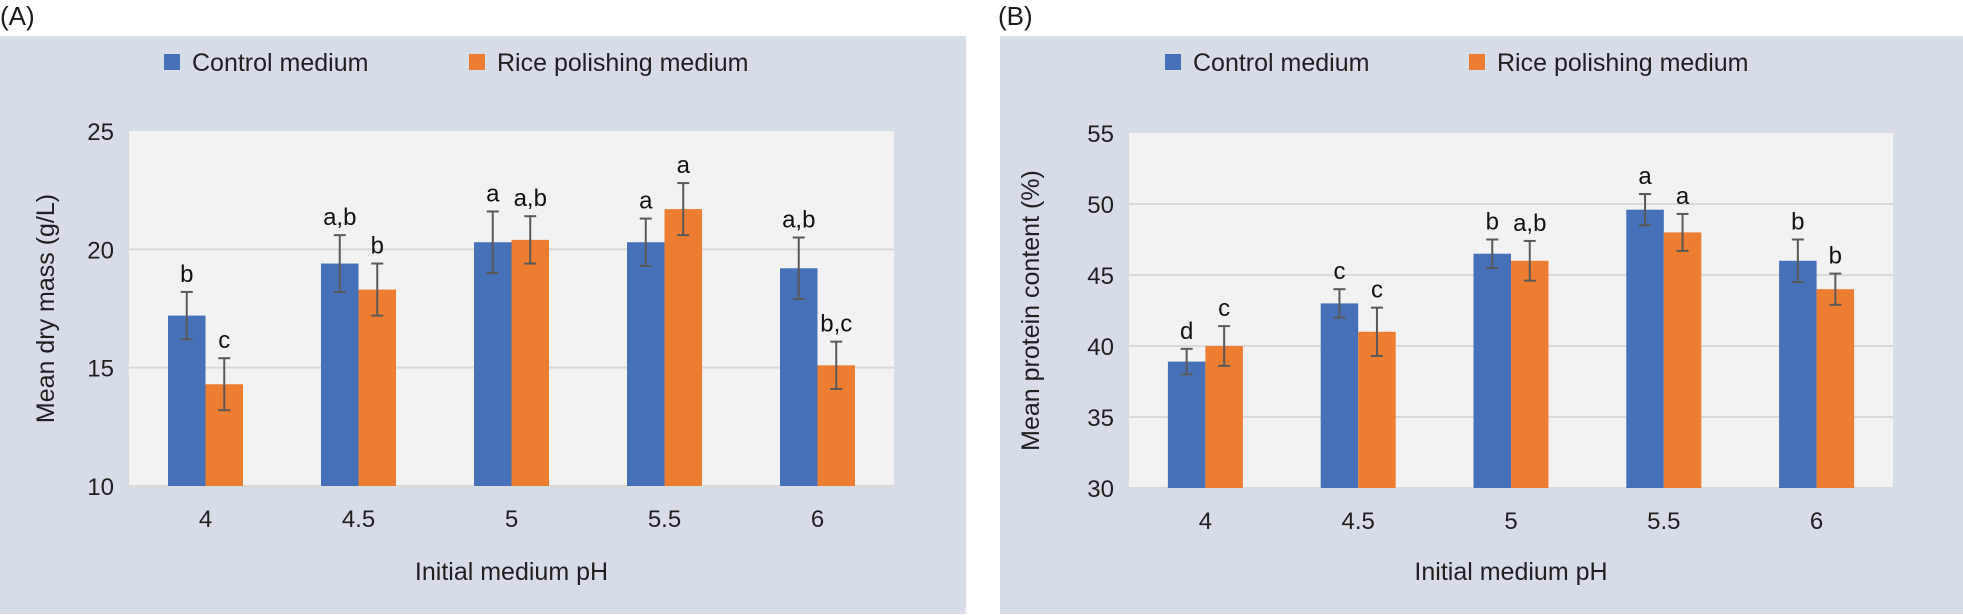 The image size is (1963, 615). I want to click on significance-label-a-rice: b, so click(377, 246).